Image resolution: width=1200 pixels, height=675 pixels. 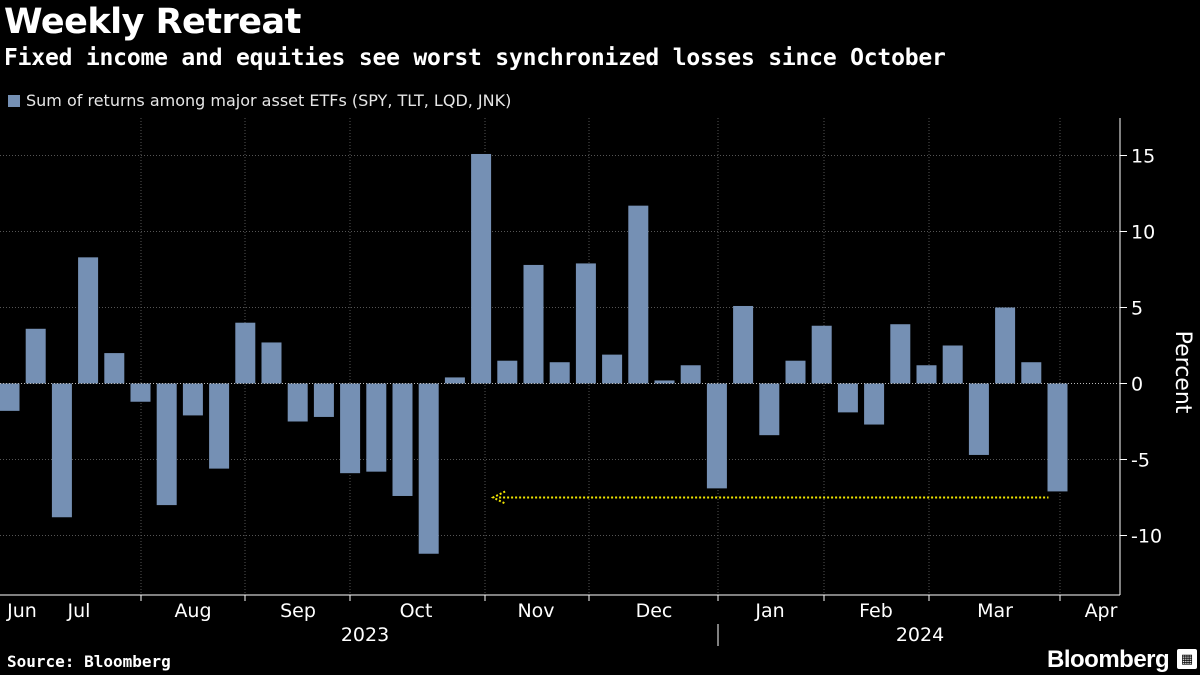 I want to click on x-month-label: Mar, so click(x=995, y=611).